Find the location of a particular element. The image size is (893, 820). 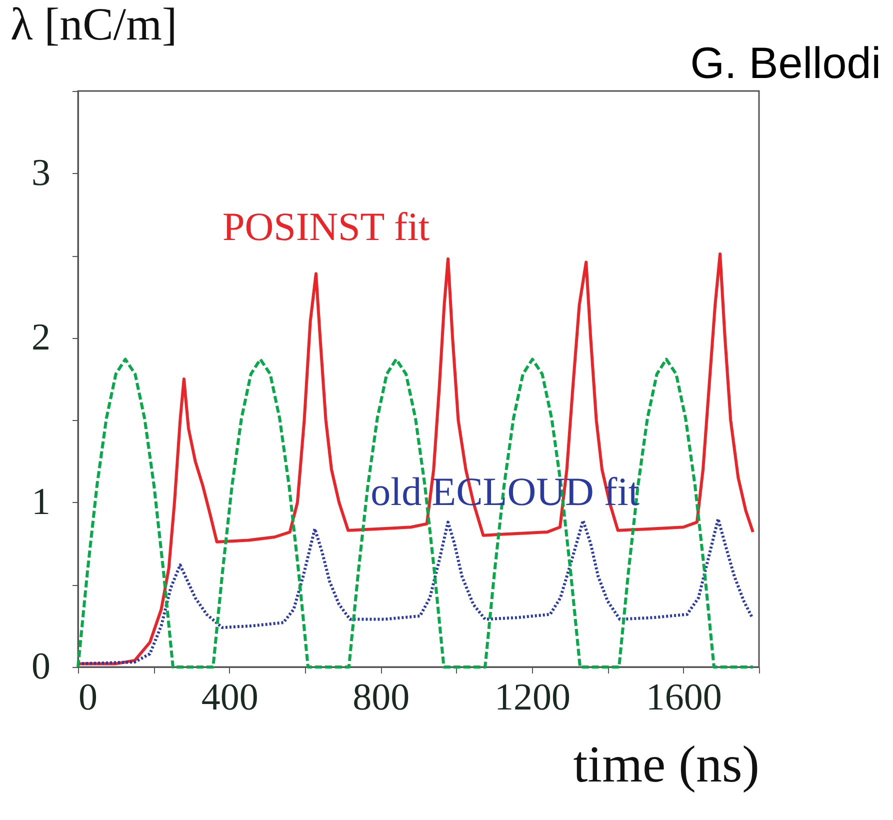

text: G. Bellodi is located at coordinates (785, 63).